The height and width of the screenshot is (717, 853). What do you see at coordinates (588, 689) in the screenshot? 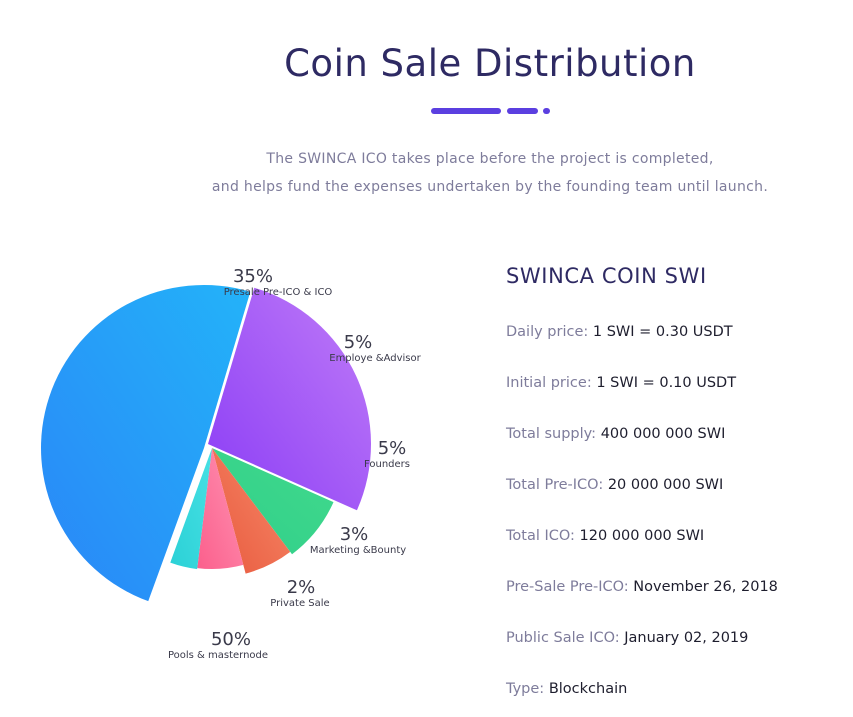
I see `info-value: Blockchain` at bounding box center [588, 689].